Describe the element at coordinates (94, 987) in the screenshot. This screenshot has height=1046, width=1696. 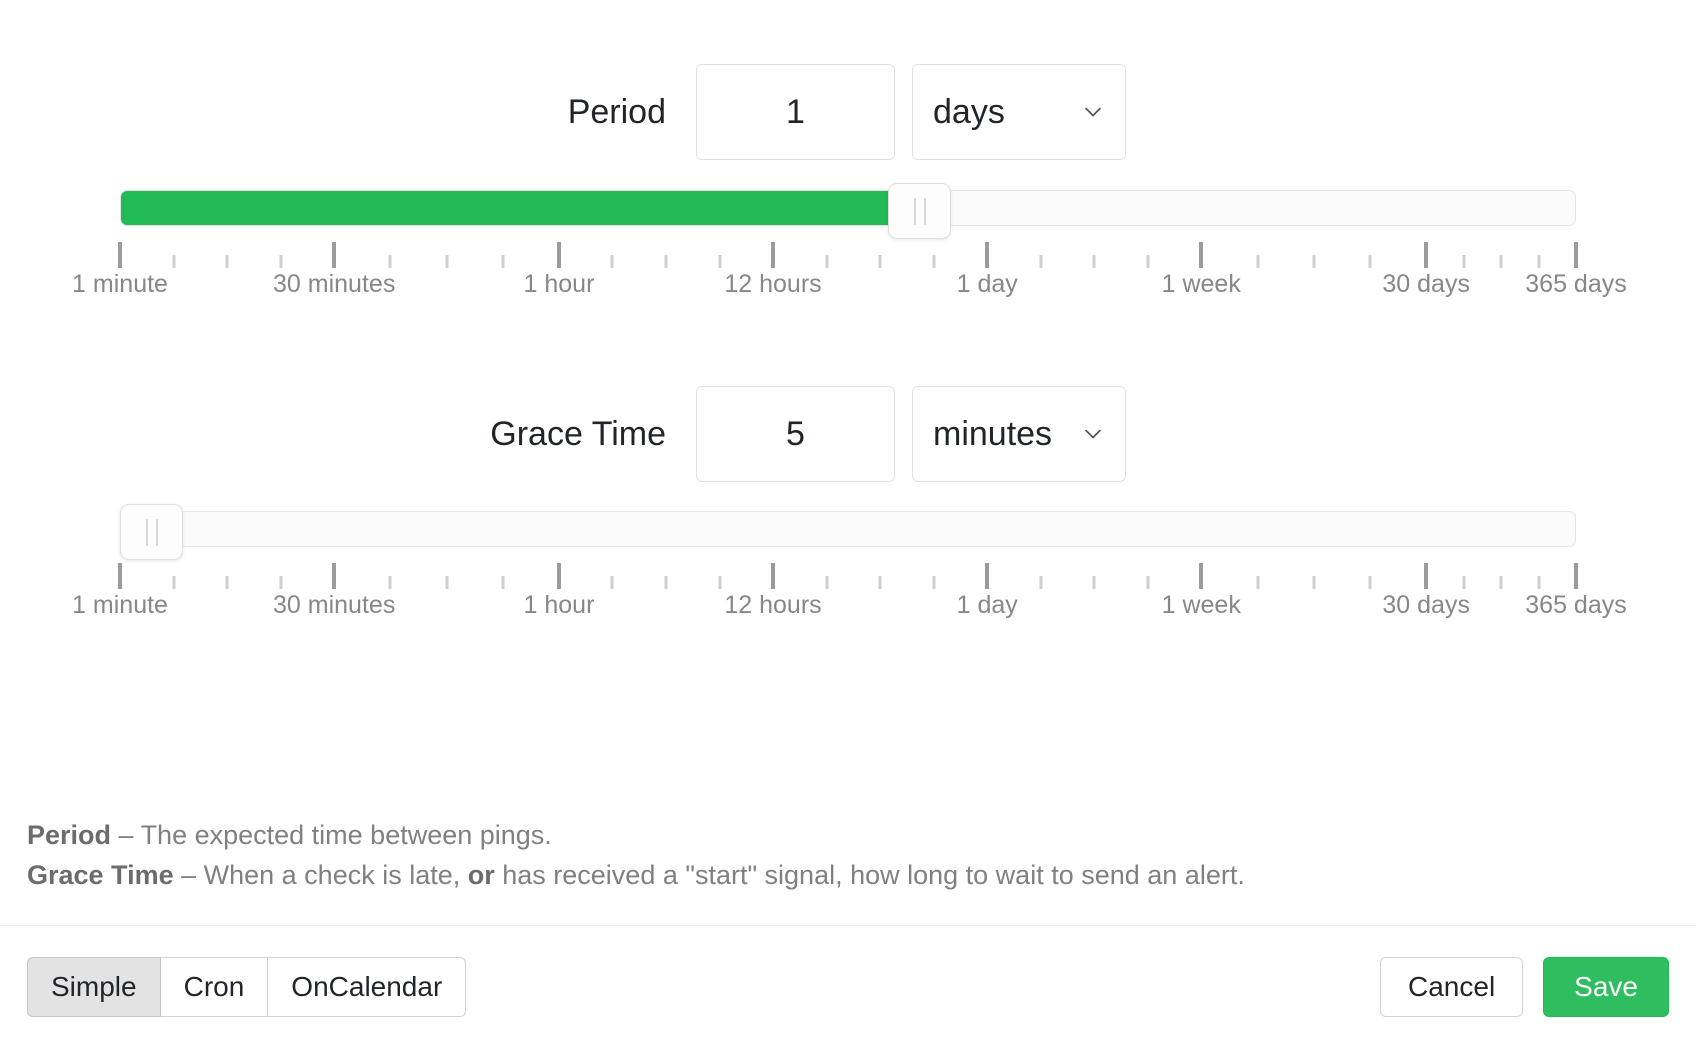
I see `mode-button-simple: Simple` at that location.